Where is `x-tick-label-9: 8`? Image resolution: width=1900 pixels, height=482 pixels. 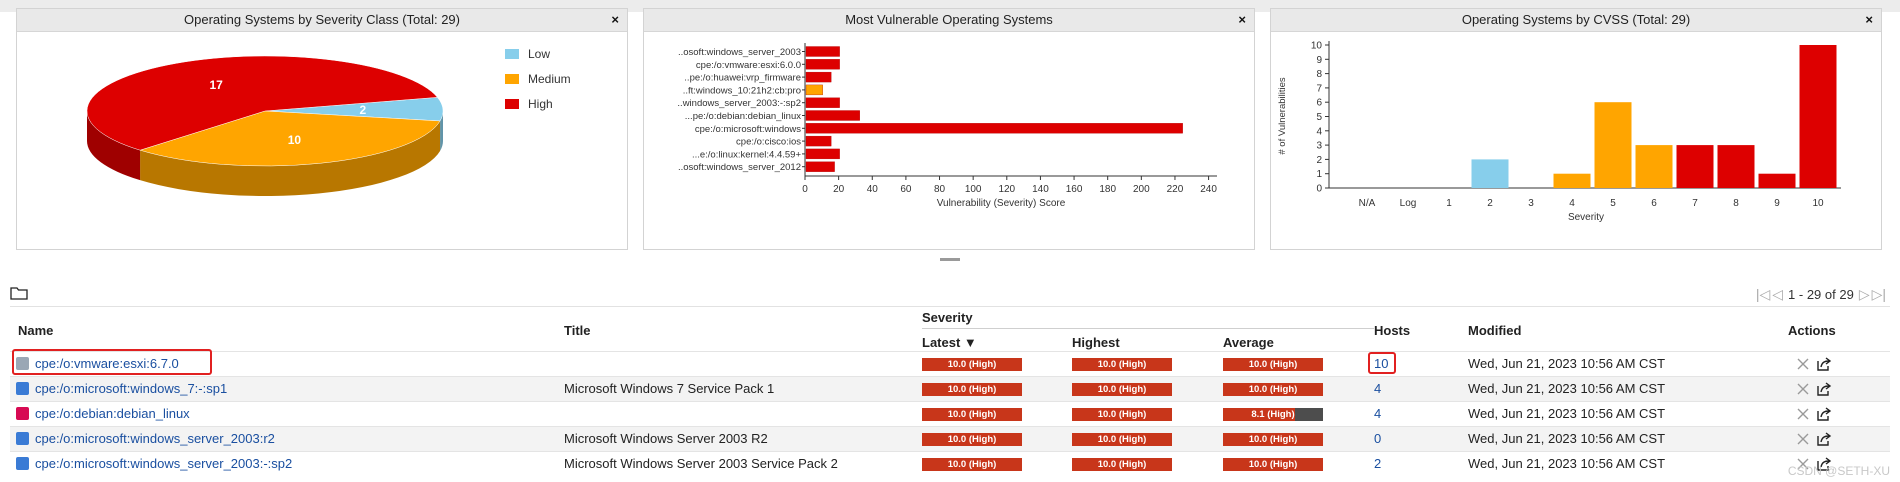 x-tick-label-9: 8 is located at coordinates (1736, 203).